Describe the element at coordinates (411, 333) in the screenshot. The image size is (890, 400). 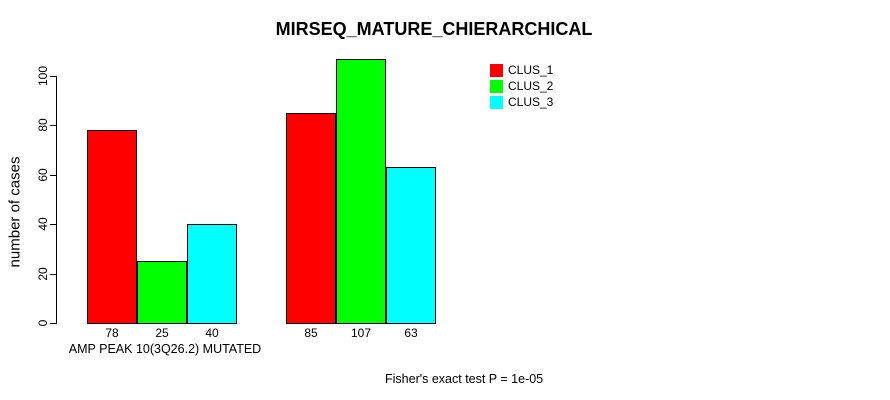
I see `bar-value-label: 63` at that location.